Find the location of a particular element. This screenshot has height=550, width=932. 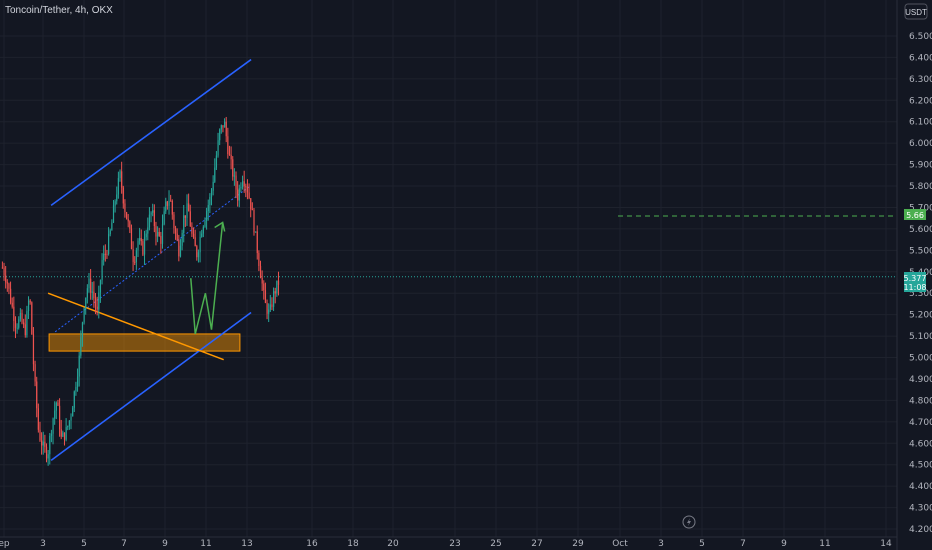

lightning-icon is located at coordinates (689, 522).